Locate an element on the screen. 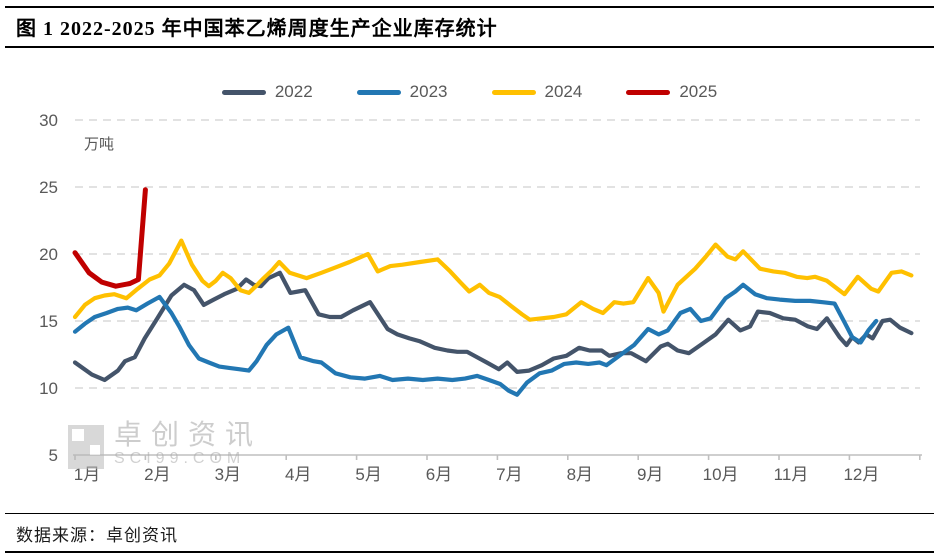 This screenshot has width=939, height=559. watermark-domain: SCI99.COM is located at coordinates (180, 458).